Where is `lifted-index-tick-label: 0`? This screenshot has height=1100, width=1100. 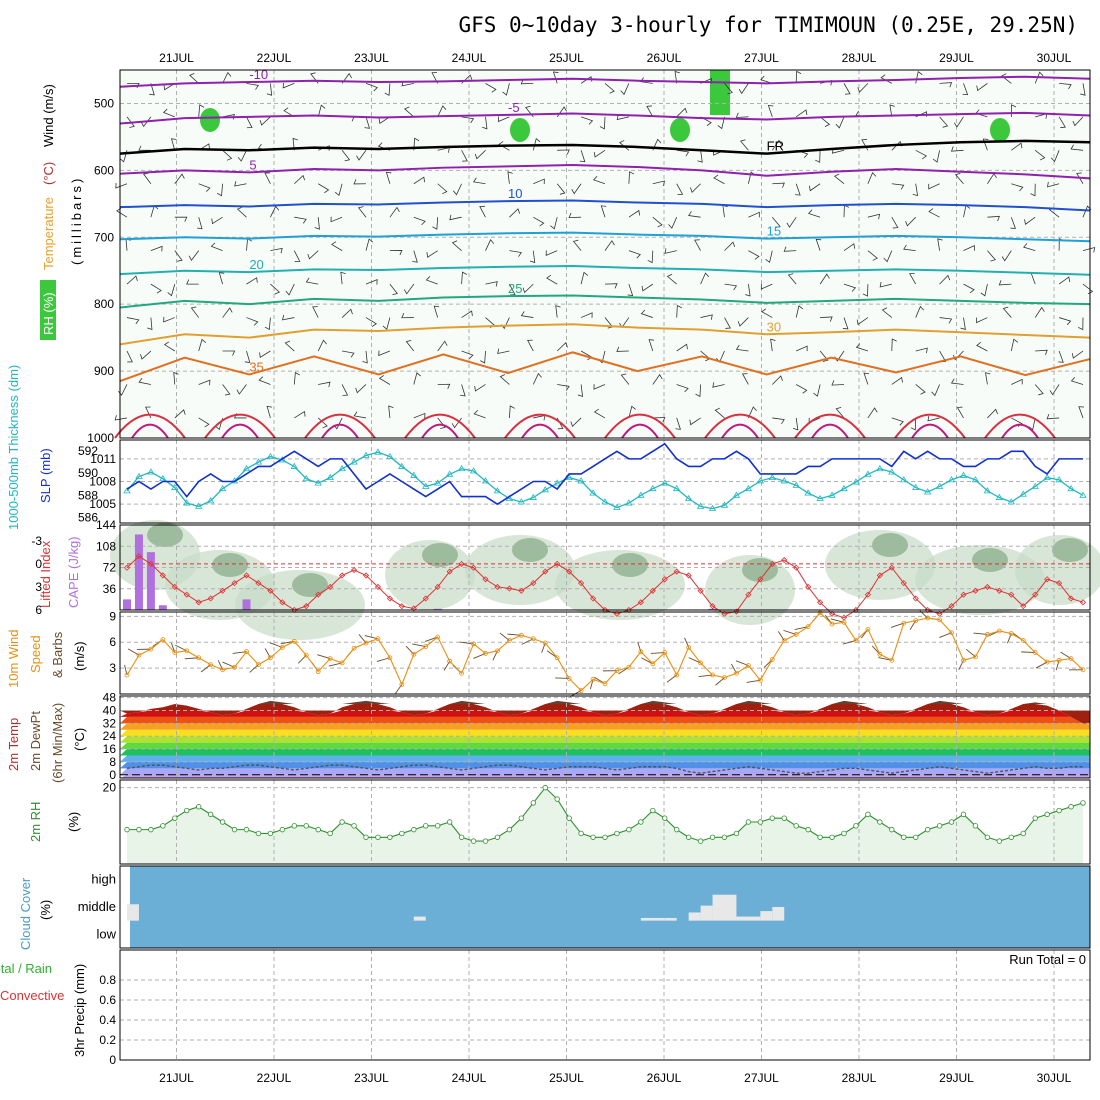
lifted-index-tick-label: 0 is located at coordinates (38, 564).